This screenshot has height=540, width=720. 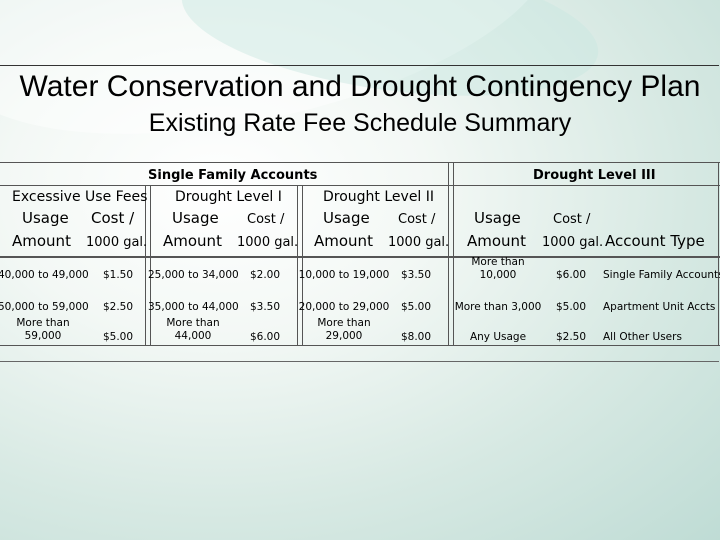 I want to click on header-l2-amount: Amount, so click(x=343, y=241).